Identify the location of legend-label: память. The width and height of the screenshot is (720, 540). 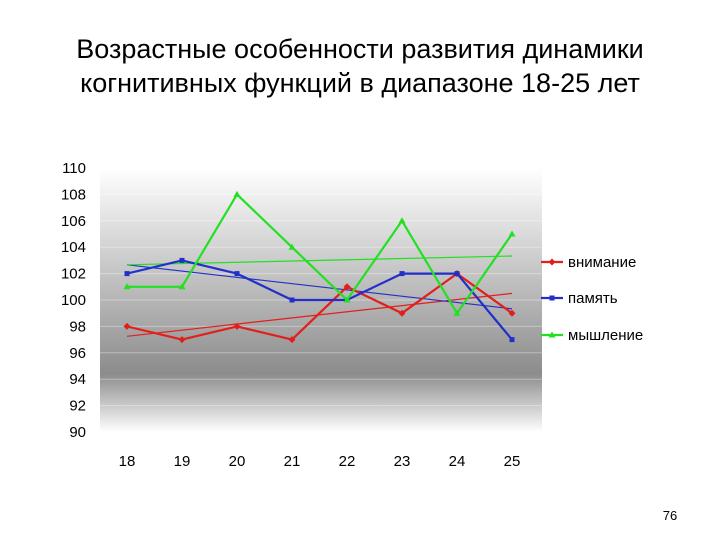
(593, 298).